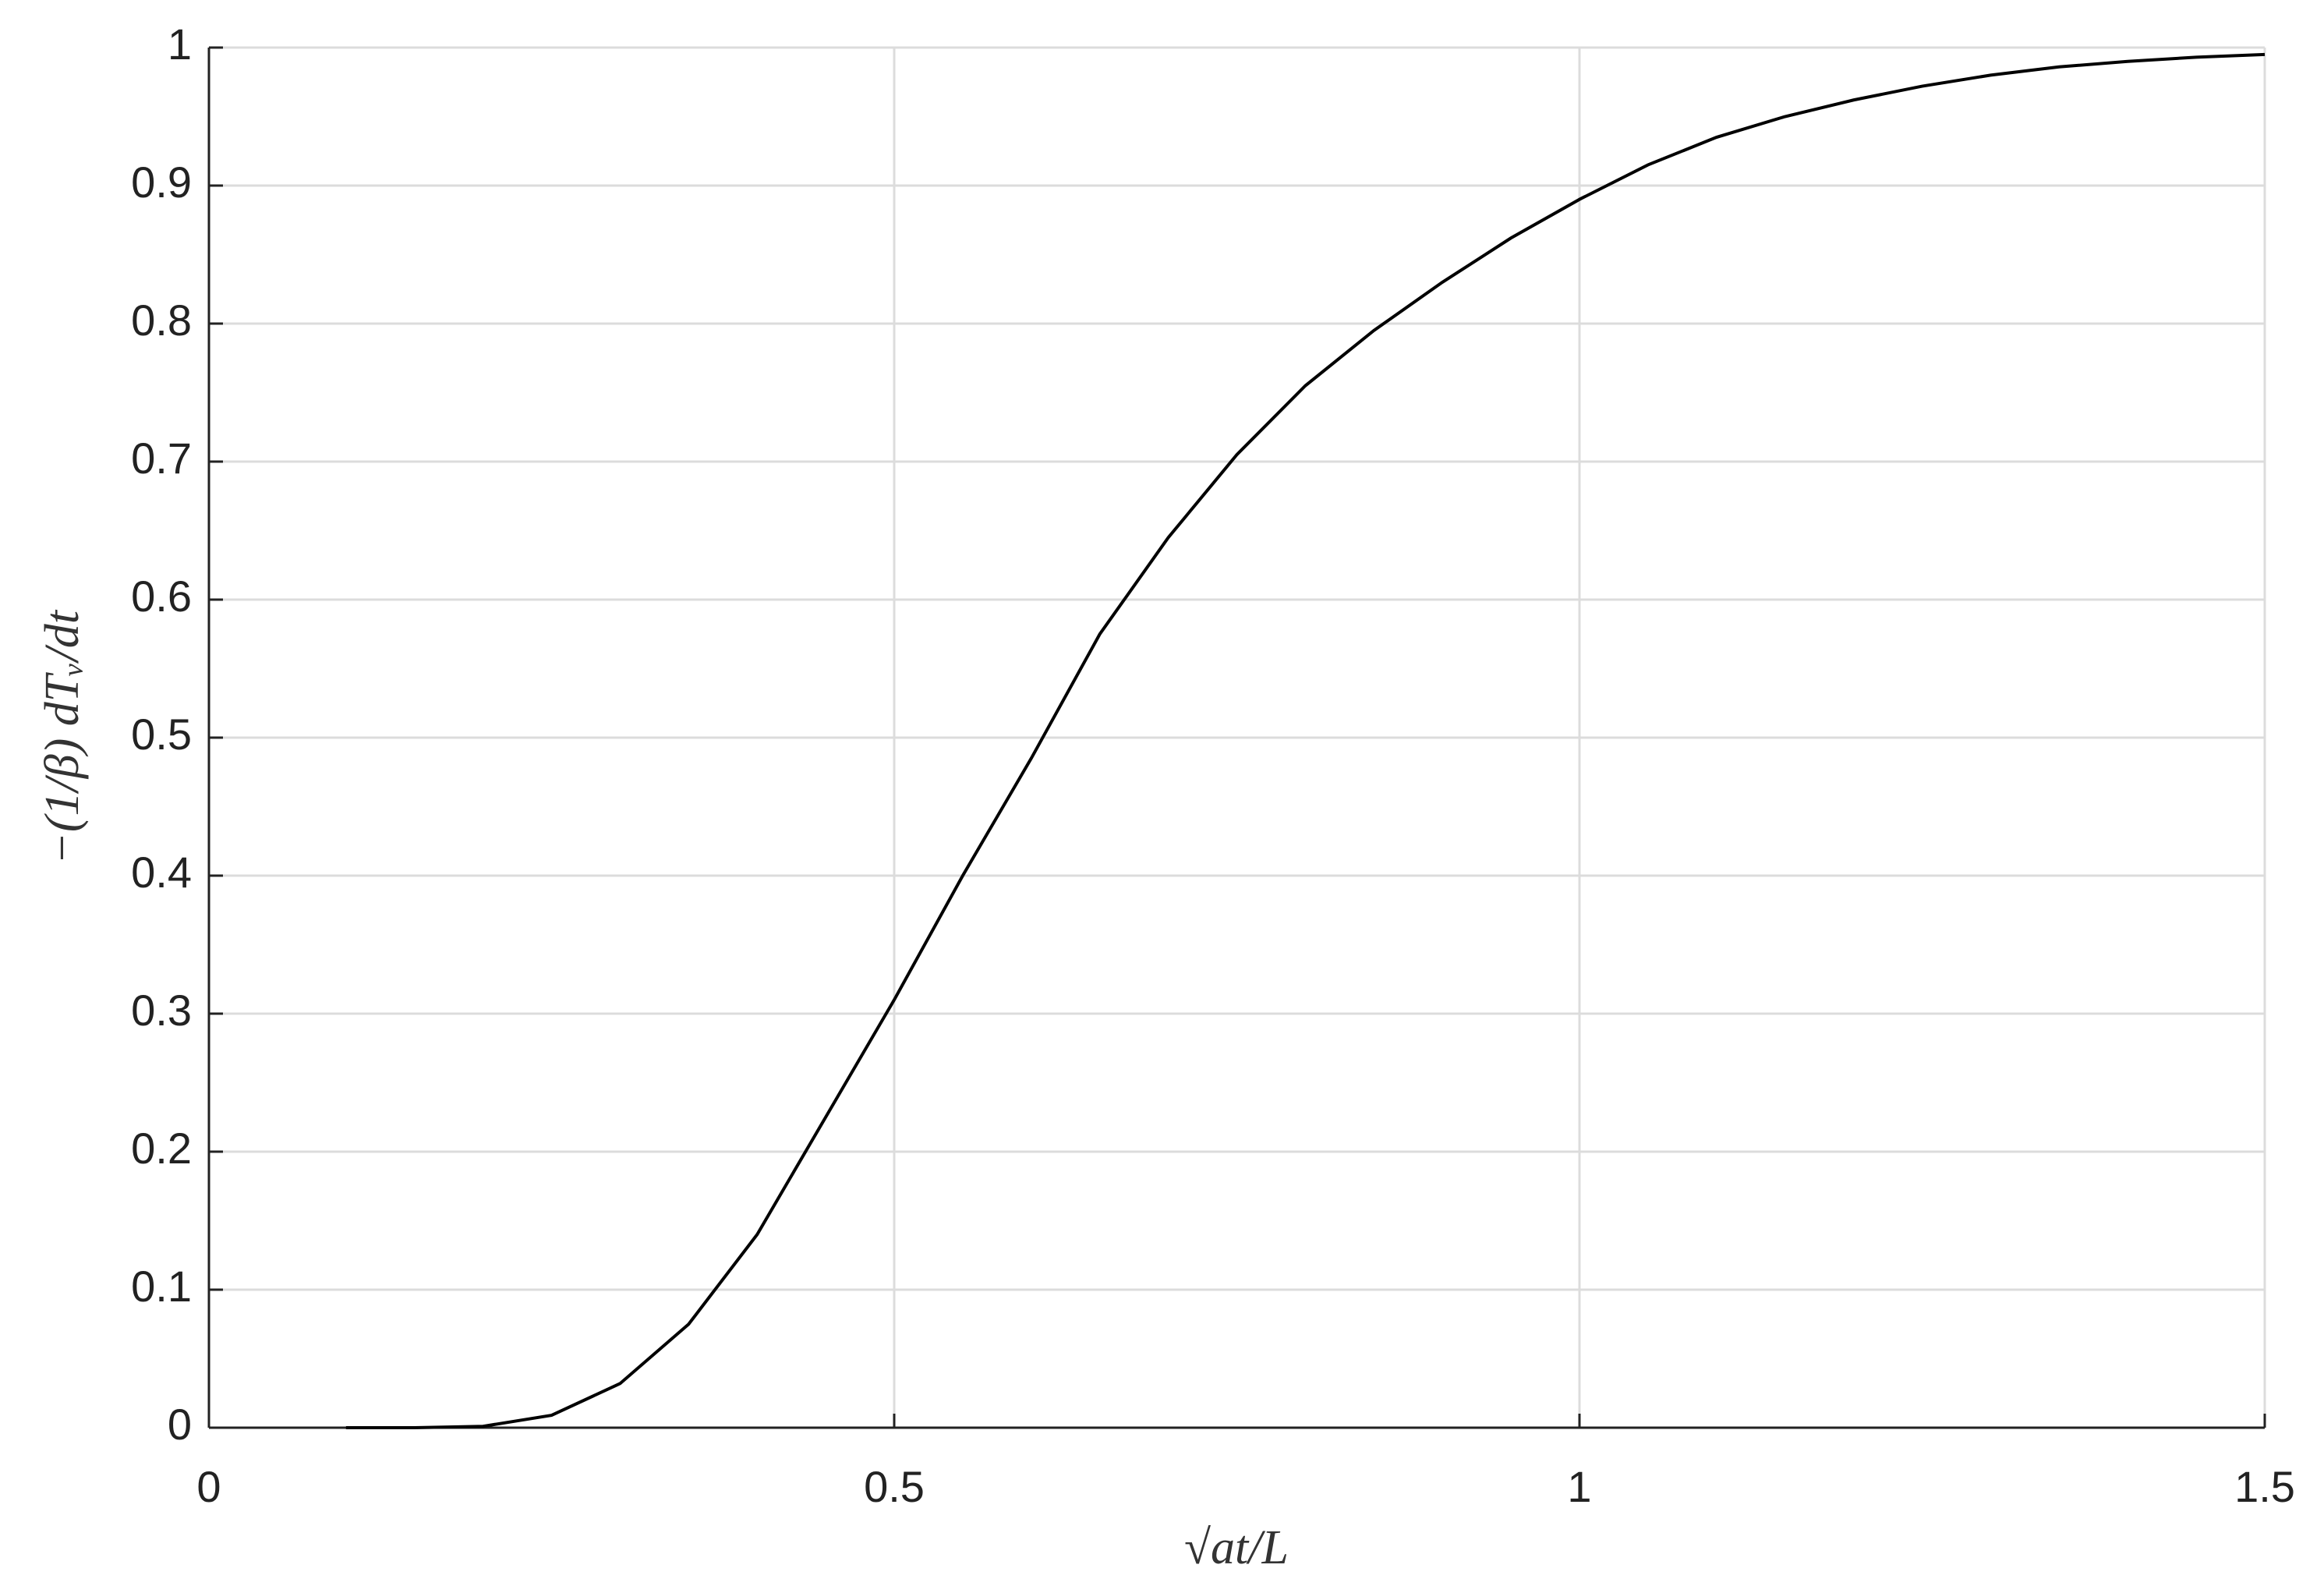 This screenshot has height=1593, width=2324. I want to click on x-tick-label: 0.5, so click(894, 1486).